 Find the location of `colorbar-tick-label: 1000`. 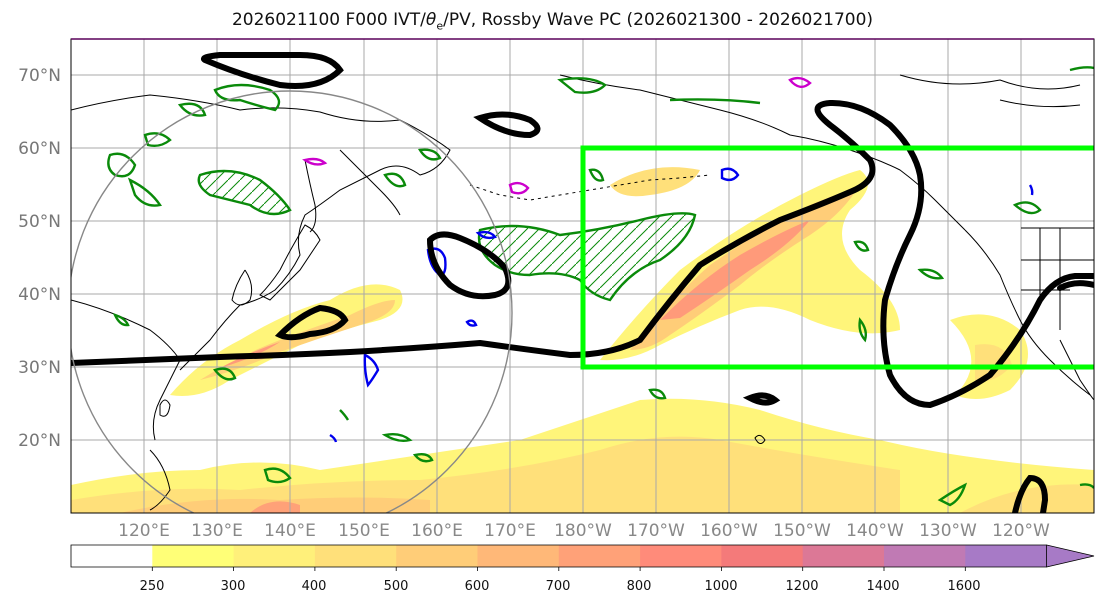

colorbar-tick-label: 1000 is located at coordinates (720, 586).